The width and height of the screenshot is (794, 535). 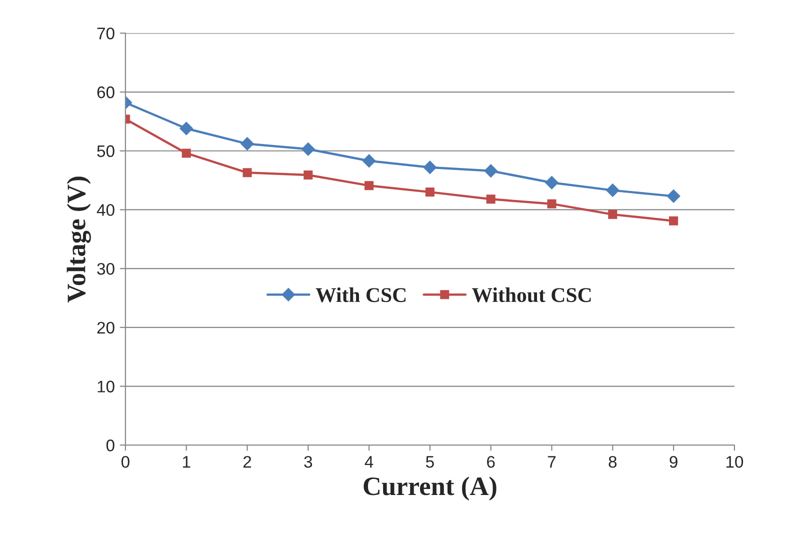 What do you see at coordinates (308, 462) in the screenshot?
I see `x-tick-label: 3` at bounding box center [308, 462].